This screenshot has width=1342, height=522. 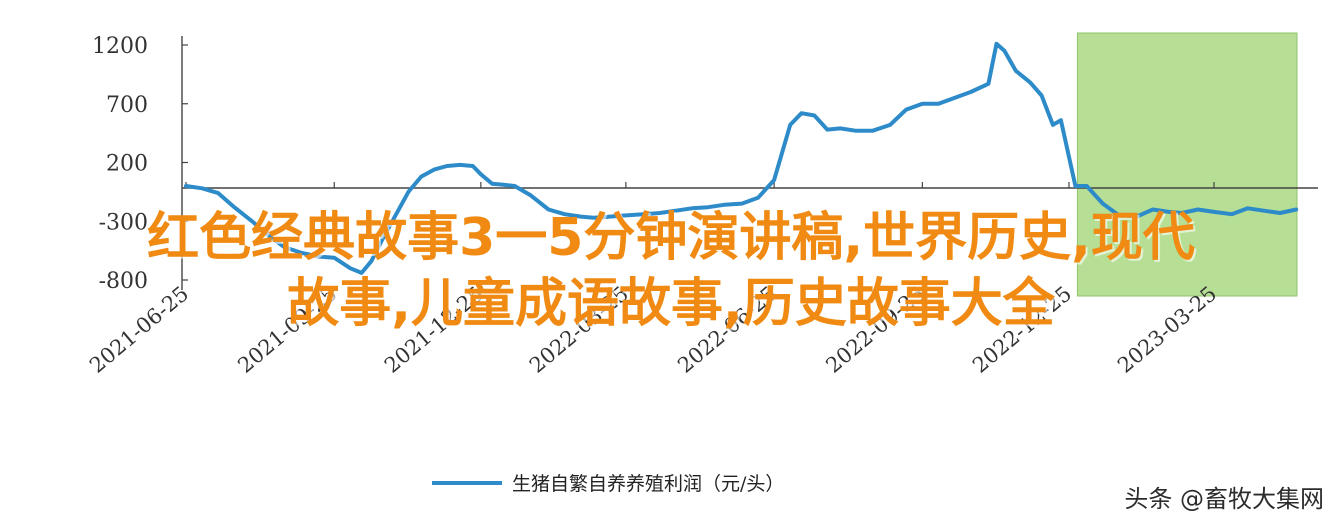 I want to click on y-tick-label: 200, so click(x=127, y=164).